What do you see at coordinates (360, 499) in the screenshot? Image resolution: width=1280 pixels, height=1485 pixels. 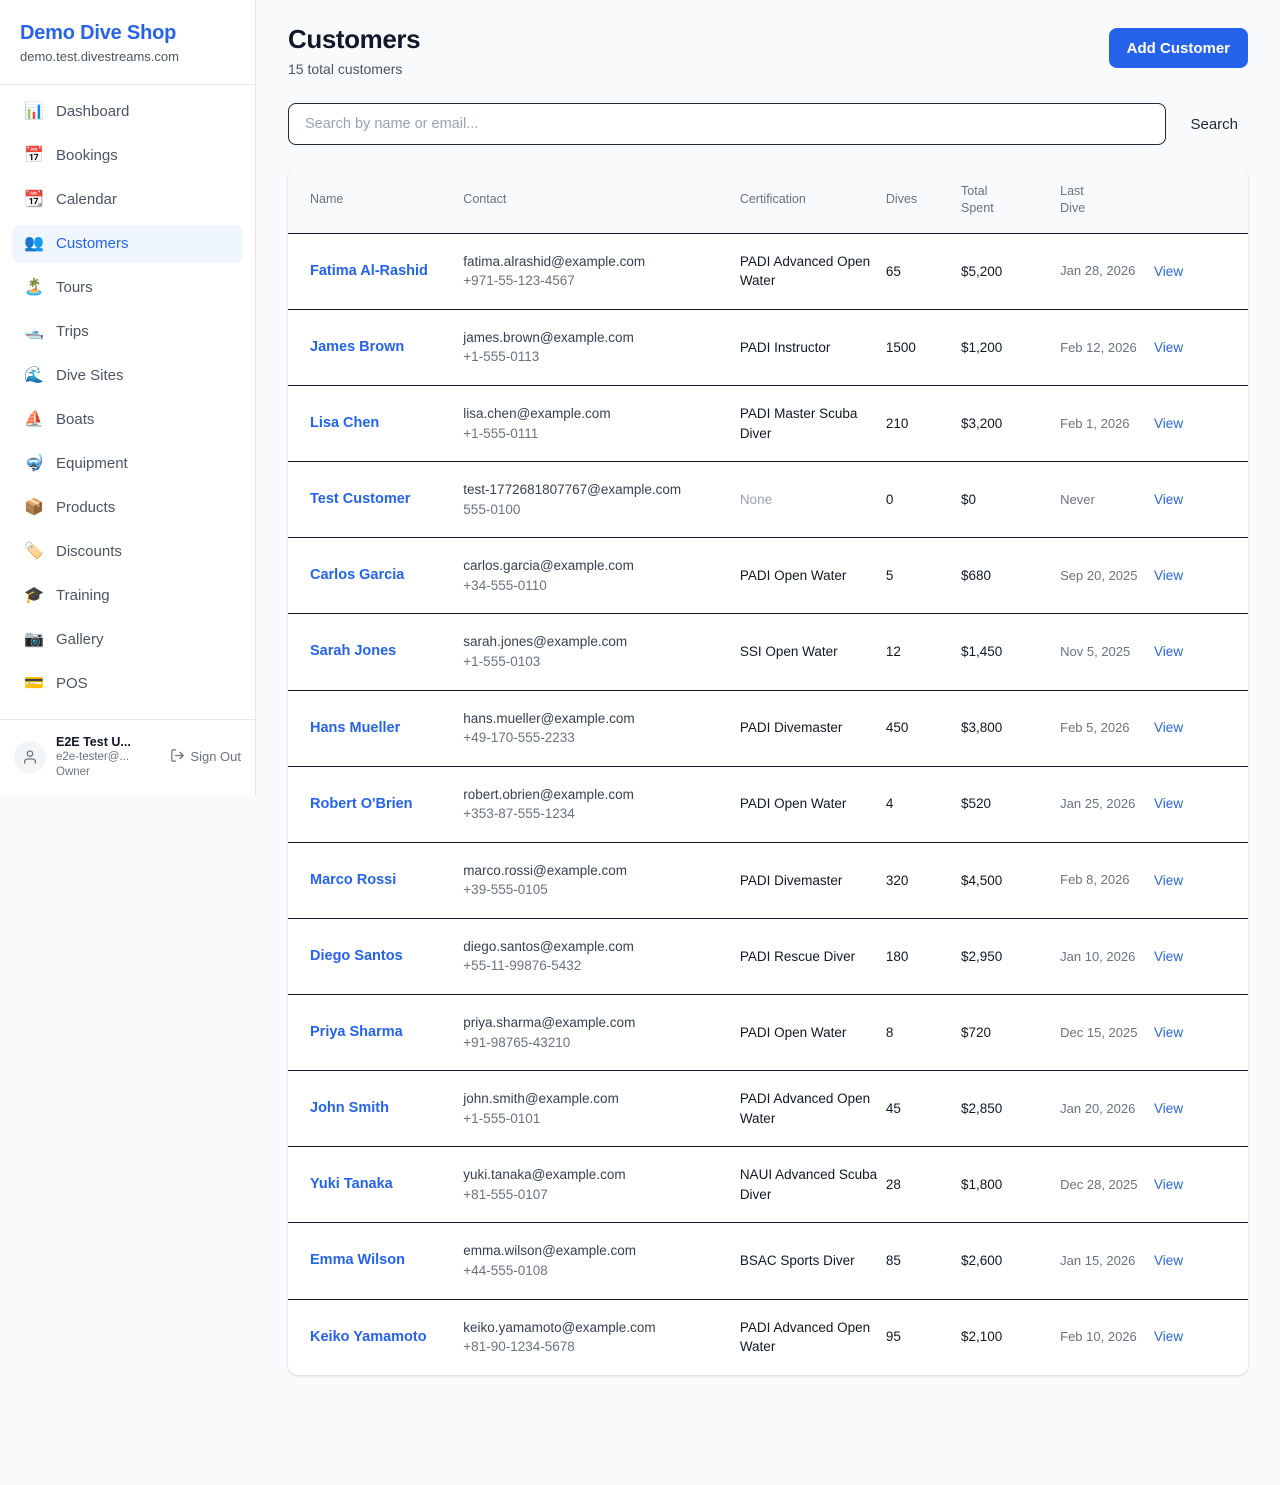 I see `customer-name-link: Test Customer` at bounding box center [360, 499].